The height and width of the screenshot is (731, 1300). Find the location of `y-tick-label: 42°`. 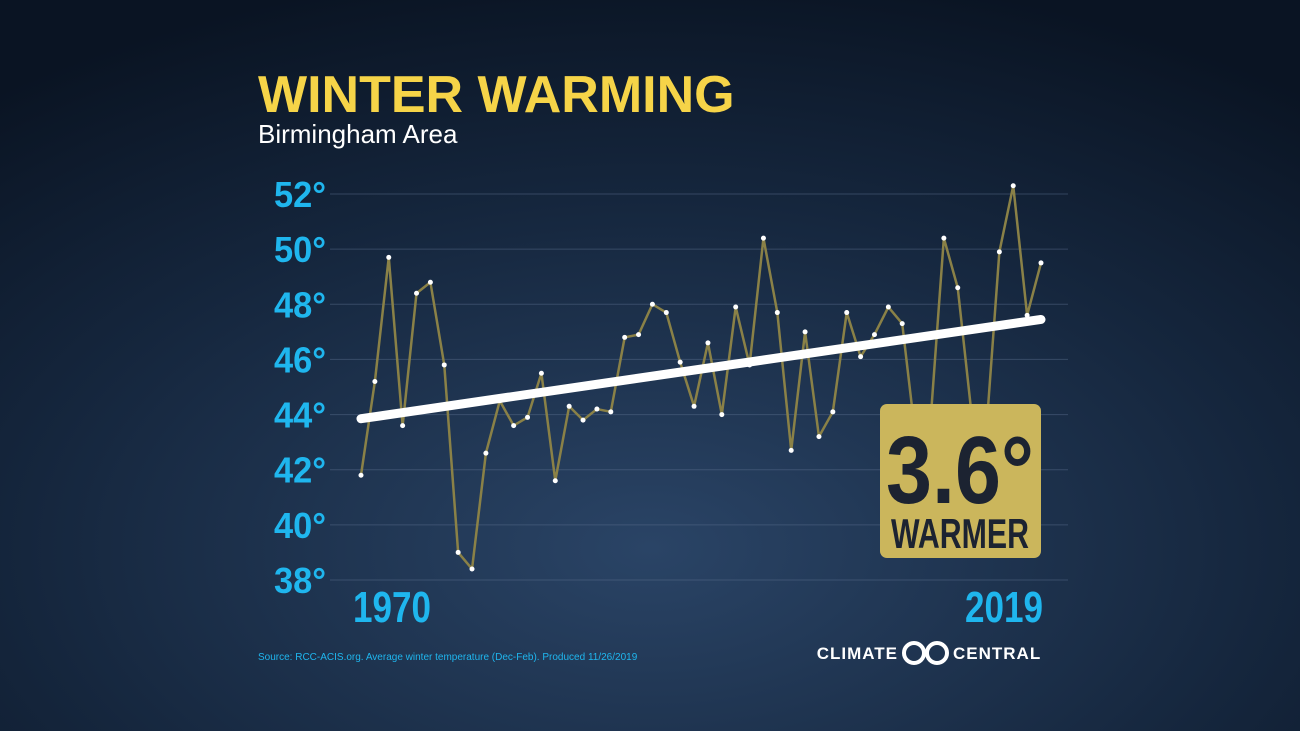

y-tick-label: 42° is located at coordinates (300, 470).